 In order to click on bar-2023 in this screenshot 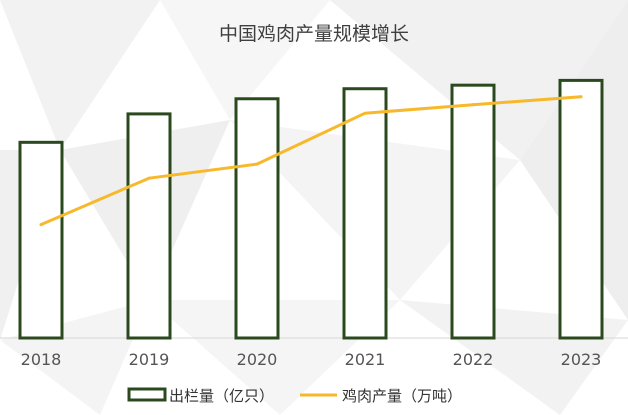, I will do `click(581, 209)`.